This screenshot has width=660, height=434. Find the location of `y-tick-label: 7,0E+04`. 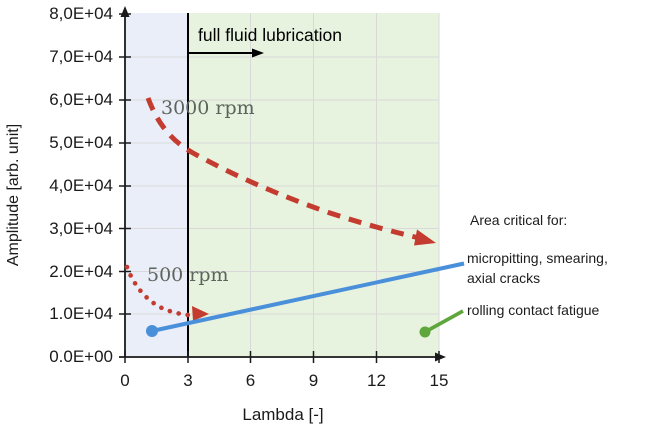

y-tick-label: 7,0E+04 is located at coordinates (81, 56).